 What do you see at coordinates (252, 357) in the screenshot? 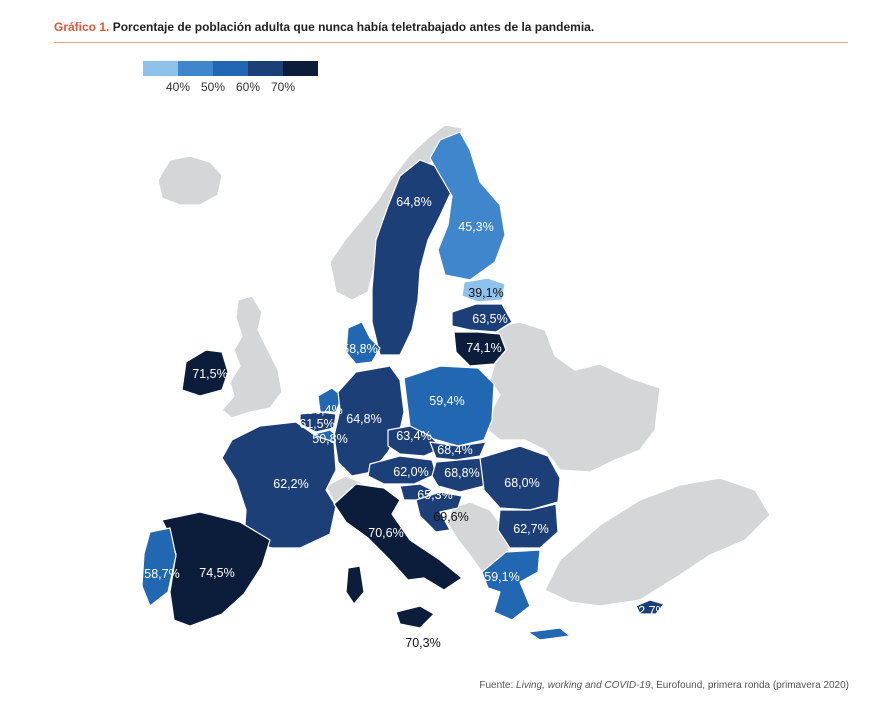
I see `country-uk` at bounding box center [252, 357].